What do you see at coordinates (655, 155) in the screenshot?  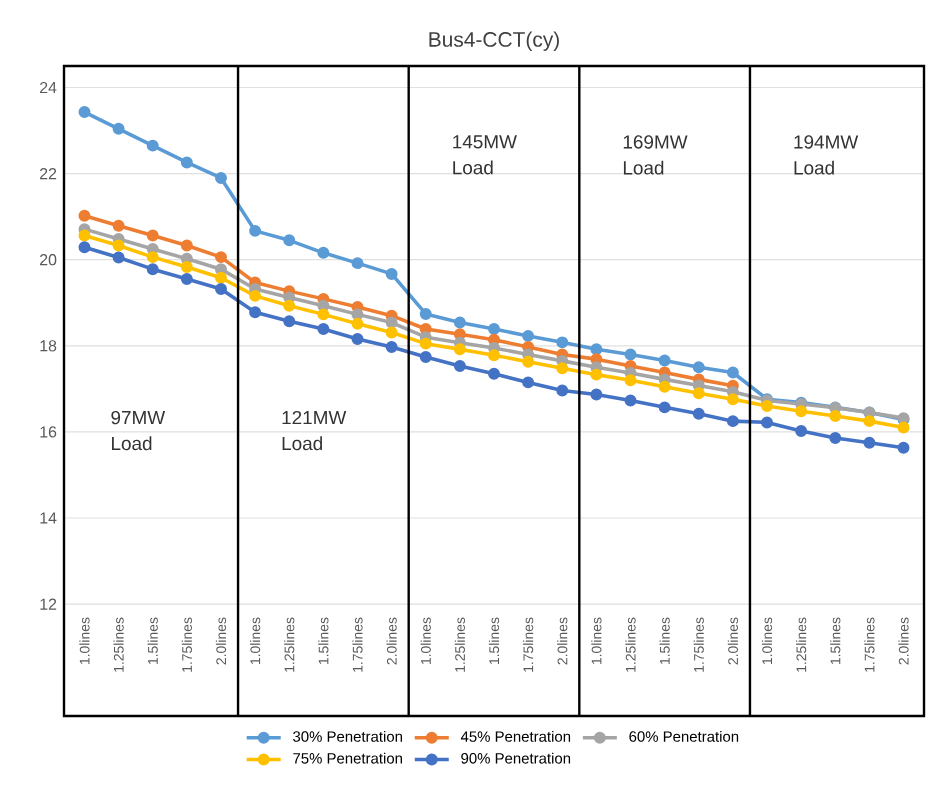 I see `annotation: 169MW Load` at bounding box center [655, 155].